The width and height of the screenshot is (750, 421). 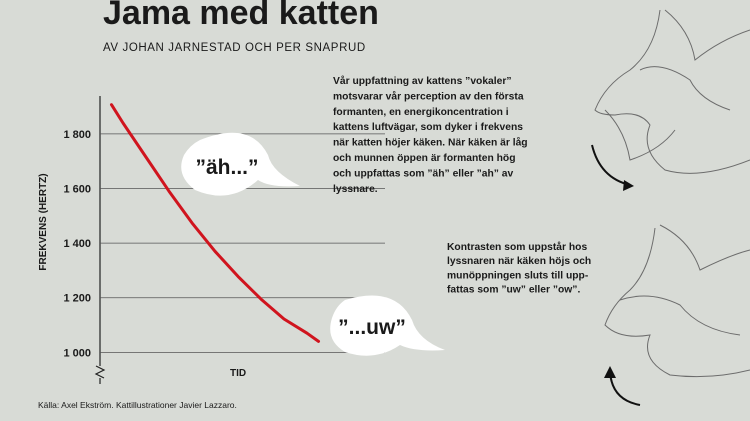 What do you see at coordinates (372, 327) in the screenshot?
I see `bubble-label: ”...uw”` at bounding box center [372, 327].